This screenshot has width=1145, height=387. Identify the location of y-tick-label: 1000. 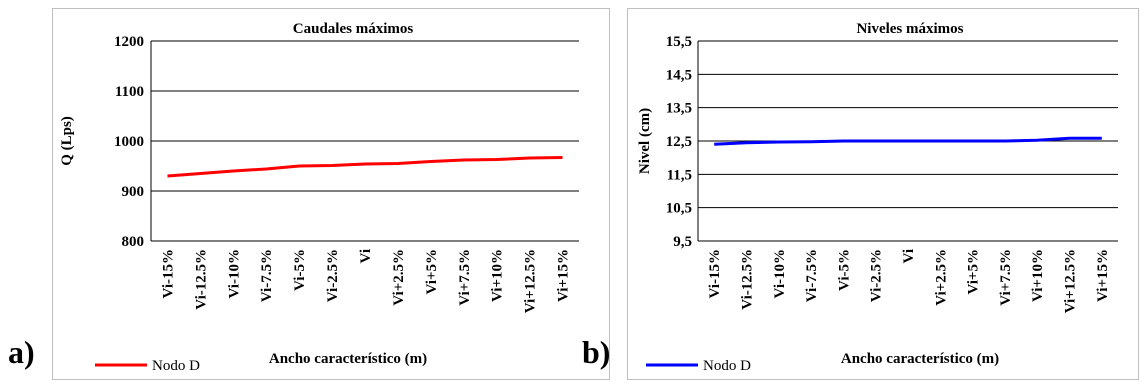
(129, 142).